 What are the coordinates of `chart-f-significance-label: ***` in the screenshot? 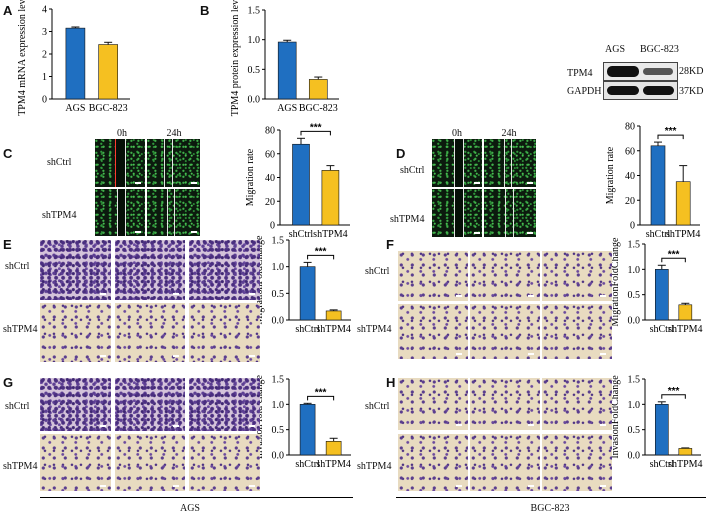 It's located at (674, 254).